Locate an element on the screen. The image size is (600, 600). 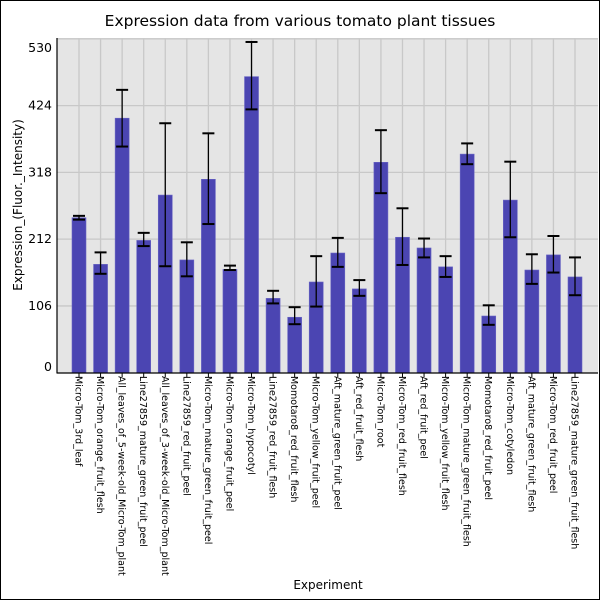
x-tick-label: Line27859_red_fruit_flesh is located at coordinates (272, 437).